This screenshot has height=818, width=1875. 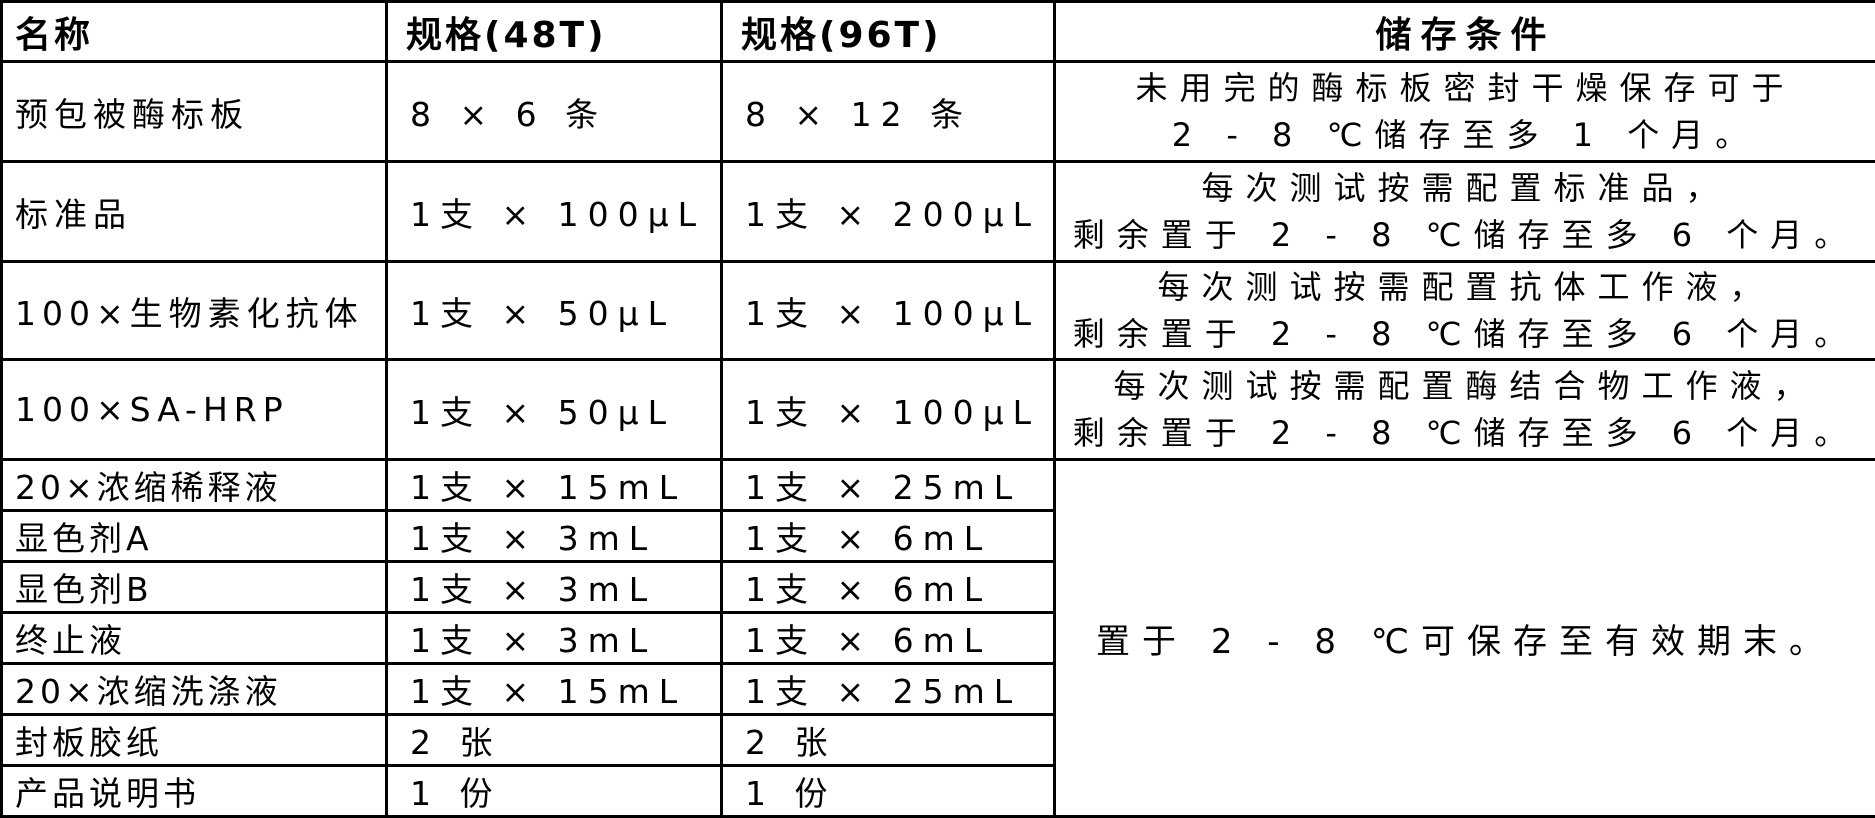 What do you see at coordinates (1465, 135) in the screenshot?
I see `storage-line-2: 2 - 8 ℃储存至多 1 个月。` at bounding box center [1465, 135].